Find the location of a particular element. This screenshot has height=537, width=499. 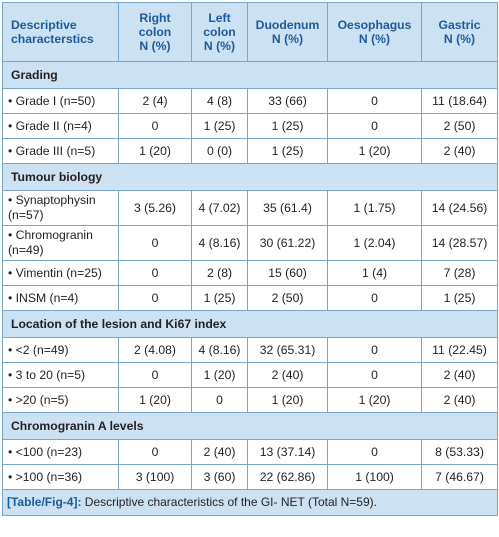

cell-right-colon: 2 (4.08) is located at coordinates (155, 350).